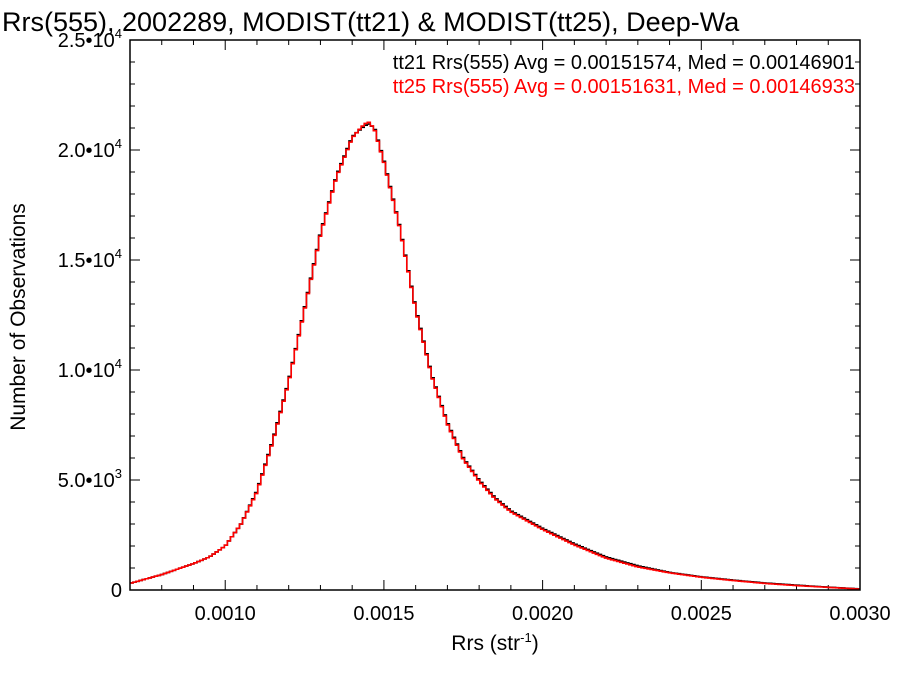 This screenshot has width=900, height=675. I want to click on y-tick-label: 2.5•104, so click(90, 39).